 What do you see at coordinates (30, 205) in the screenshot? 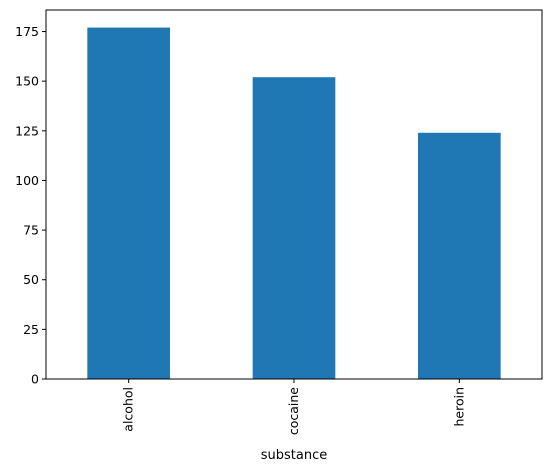
I see `y-axis-ticks: 0 25 50 75 100 125 150 175` at bounding box center [30, 205].